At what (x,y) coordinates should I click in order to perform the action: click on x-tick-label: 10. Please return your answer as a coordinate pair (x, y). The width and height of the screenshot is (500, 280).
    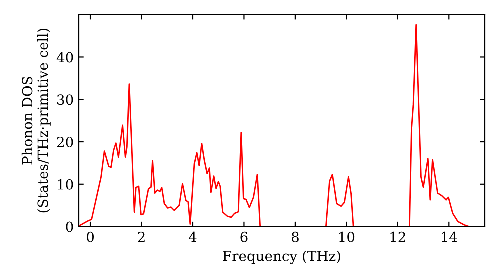
    Looking at the image, I should click on (347, 237).